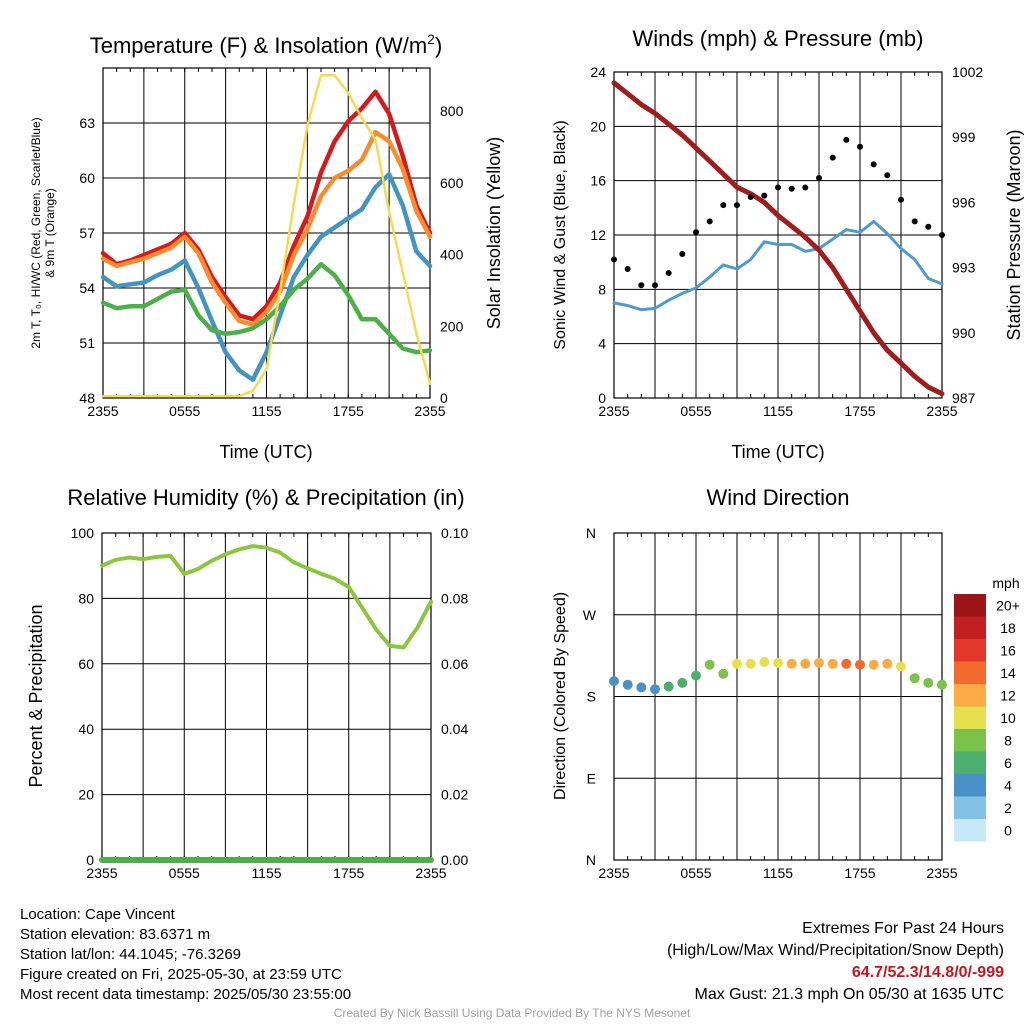 The width and height of the screenshot is (1024, 1024). What do you see at coordinates (591, 533) in the screenshot?
I see `dir-ytick-label: N` at bounding box center [591, 533].